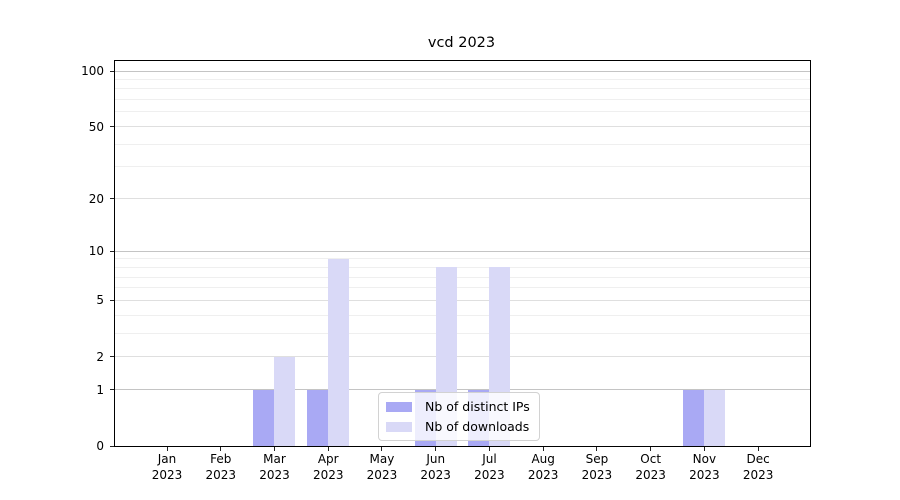 This screenshot has width=900, height=500. I want to click on x-tick-label-jul: Jul 2023, so click(489, 467).